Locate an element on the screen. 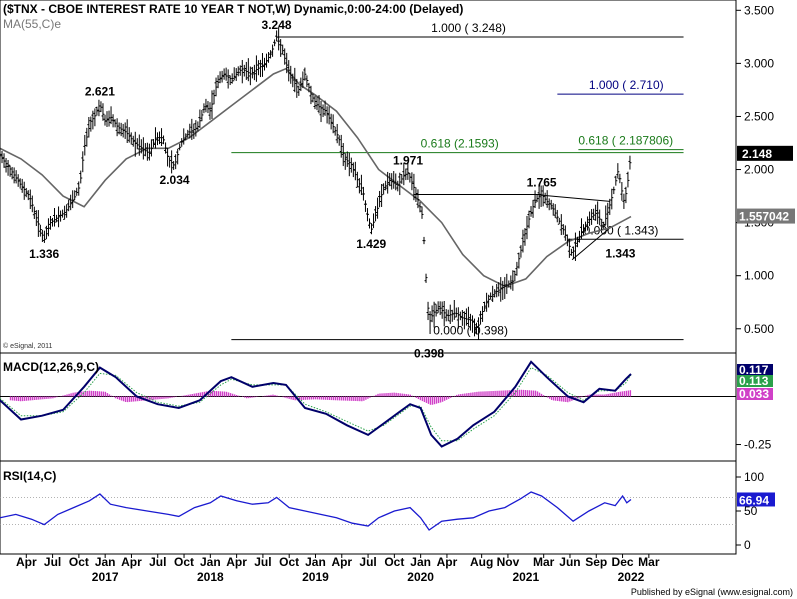 The width and height of the screenshot is (797, 599). macd-value-0: 0.117 is located at coordinates (754, 370).